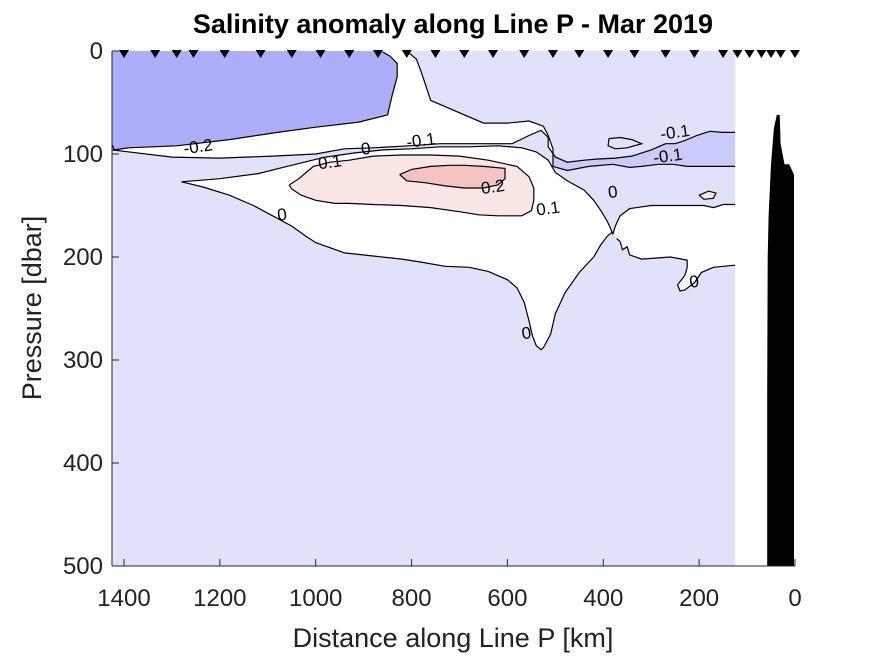 The height and width of the screenshot is (656, 875). I want to click on chart-title: Salinity anomaly along Line P - Mar 2019, so click(453, 24).